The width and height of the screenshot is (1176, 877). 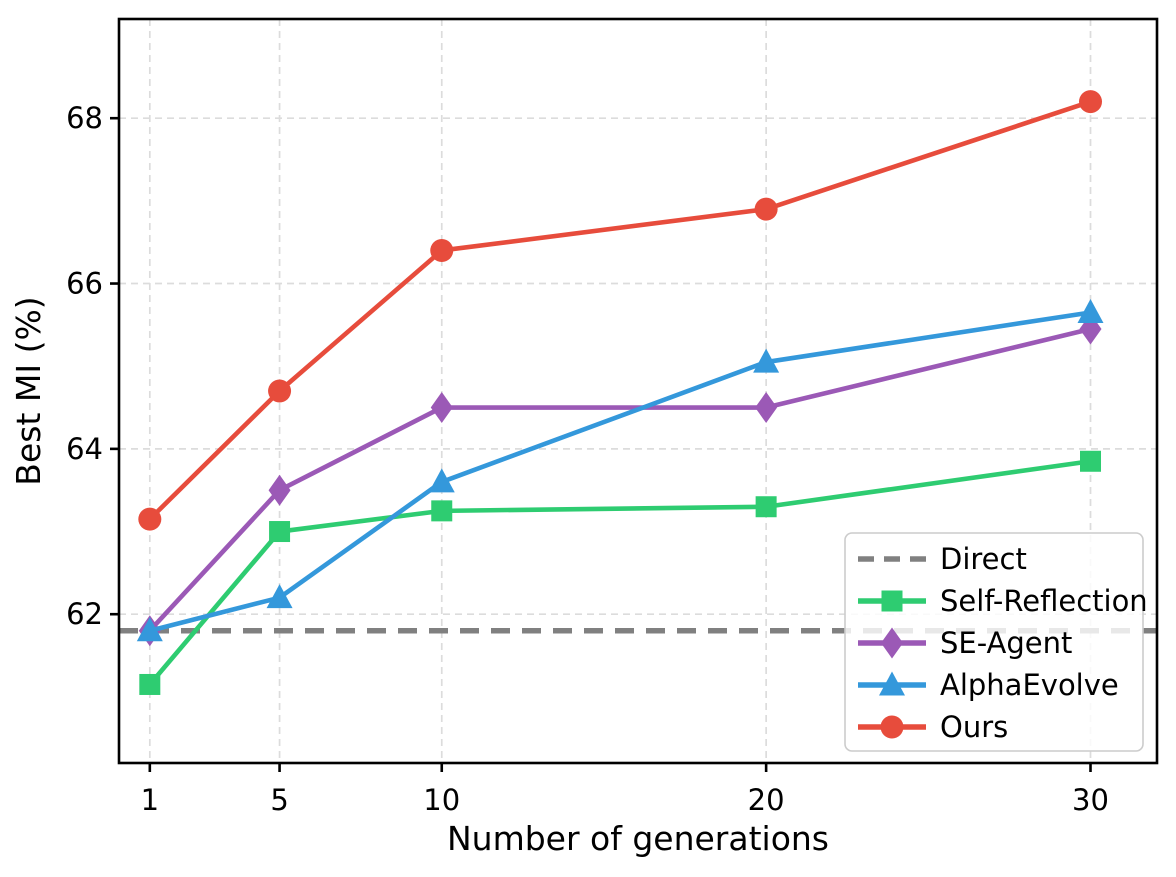 What do you see at coordinates (638, 838) in the screenshot?
I see `x-axis-label: Number of generations` at bounding box center [638, 838].